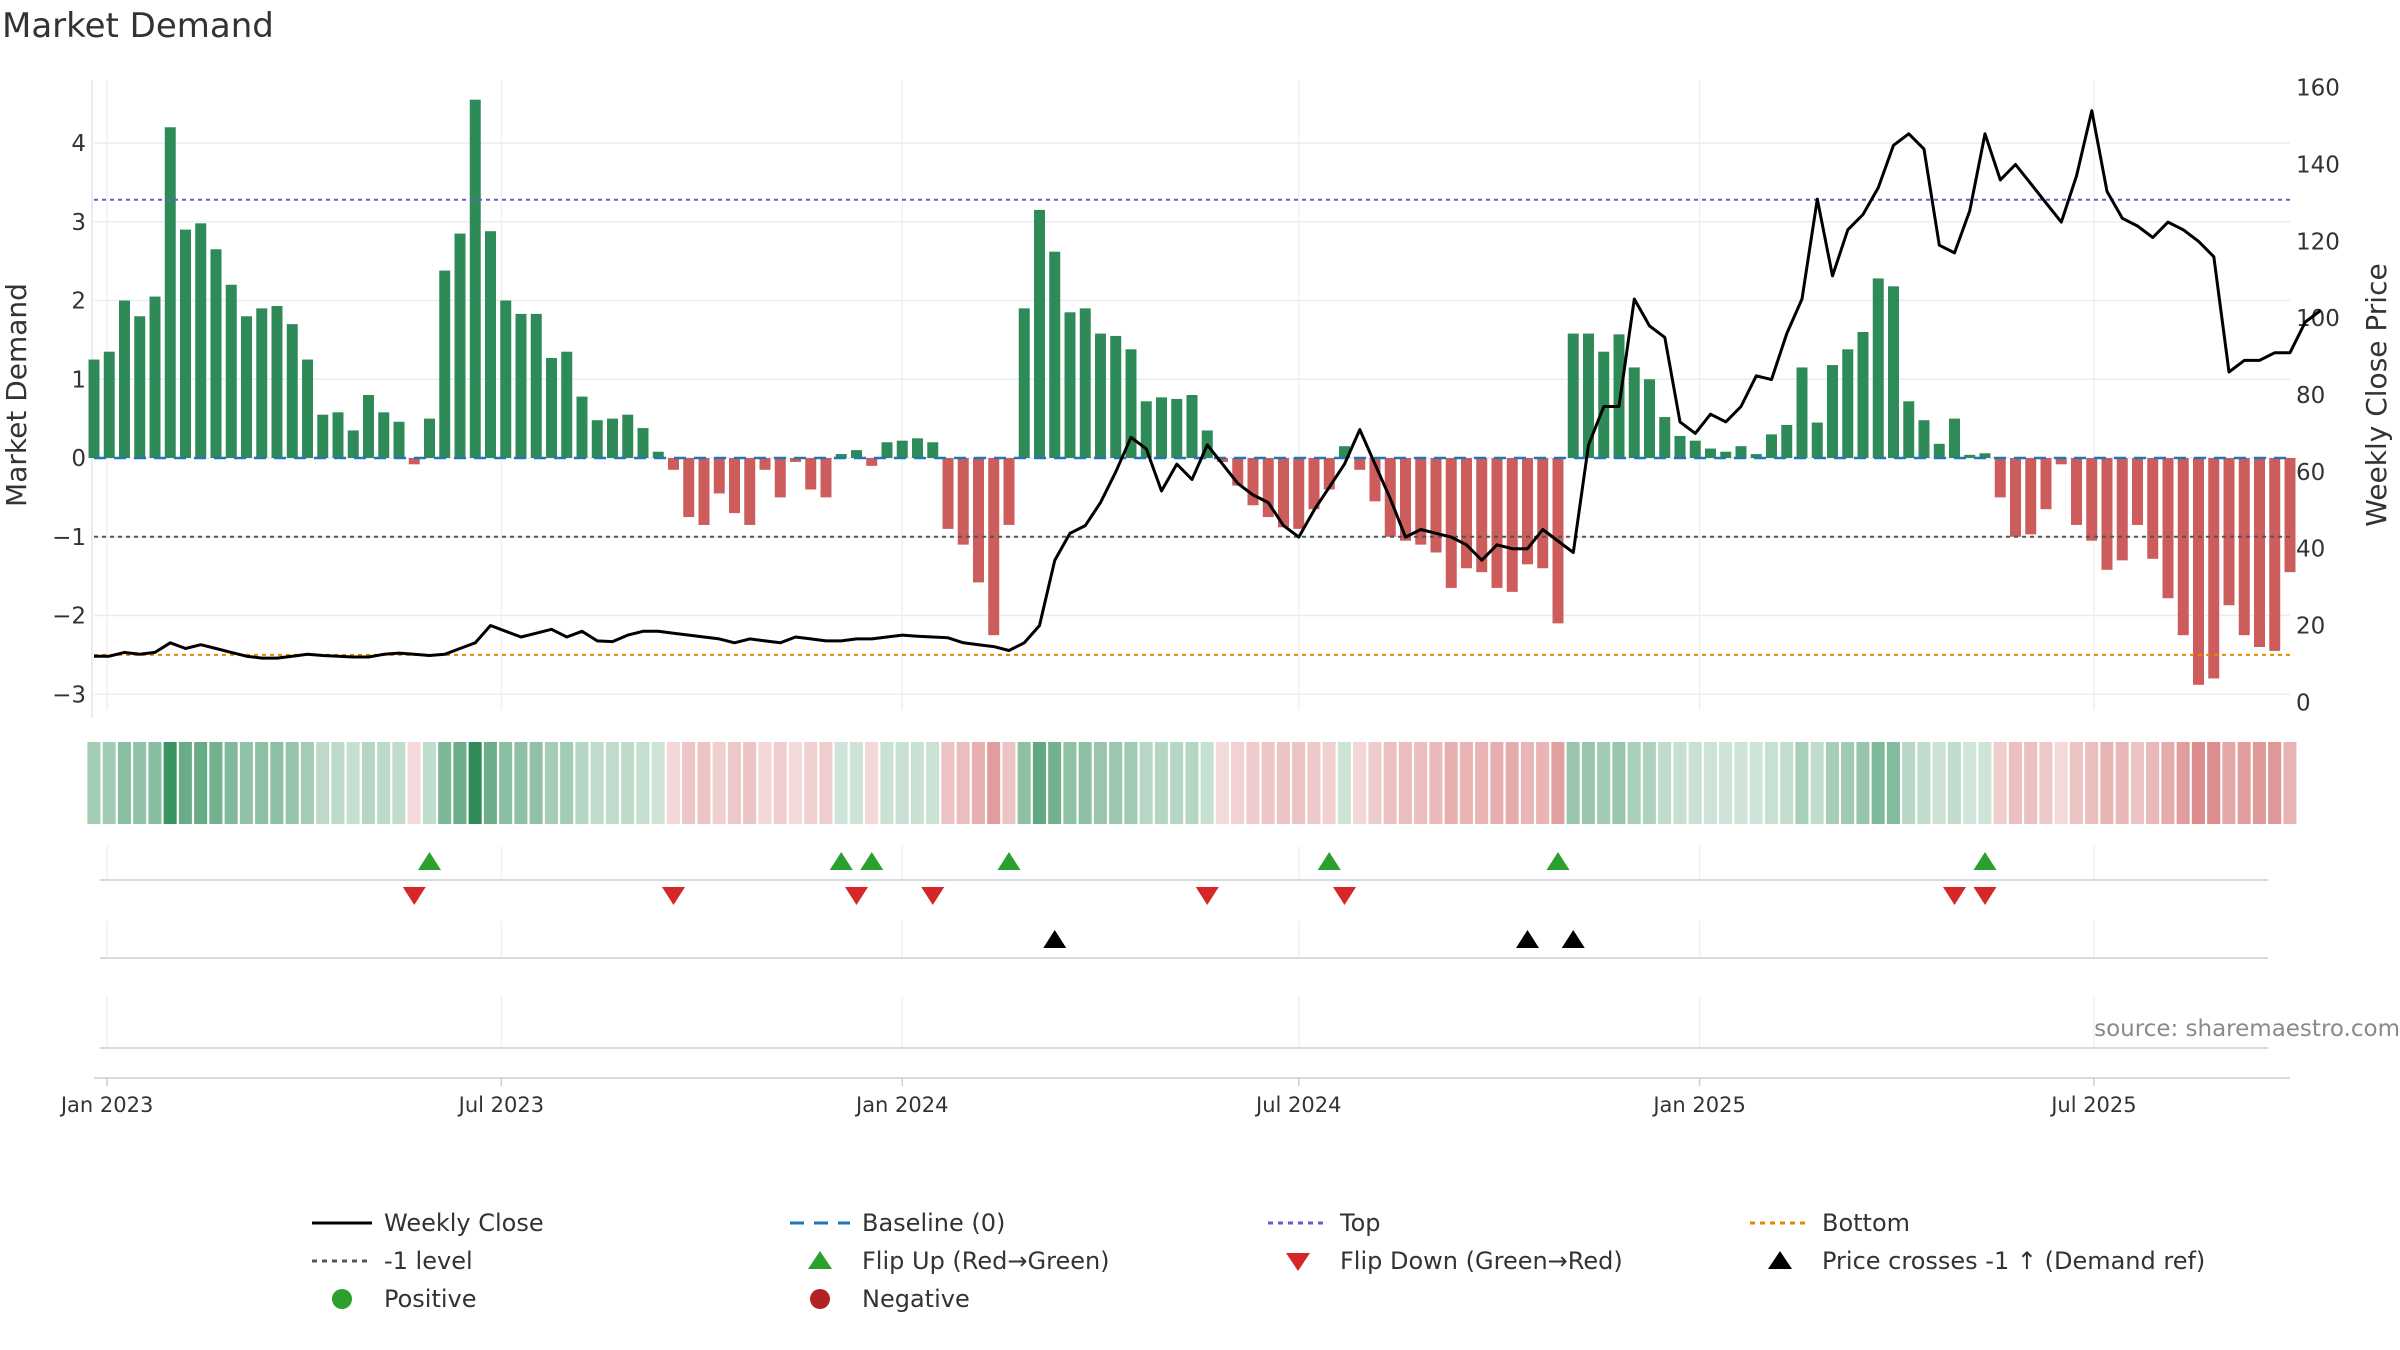 The height and width of the screenshot is (1350, 2400). Describe the element at coordinates (2310, 626) in the screenshot. I see `y2-tick-label: 20` at that location.